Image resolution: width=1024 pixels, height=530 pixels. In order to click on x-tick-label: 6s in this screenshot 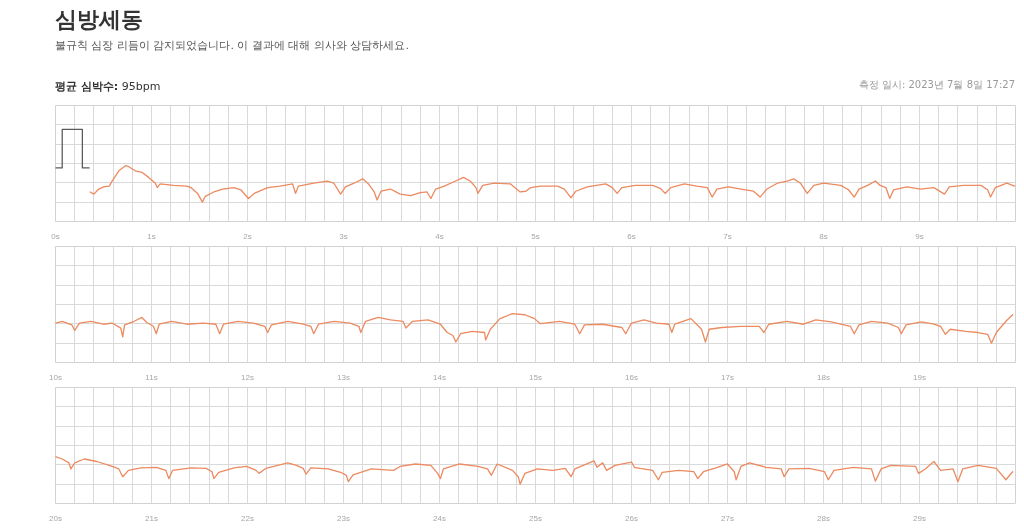, I will do `click(631, 236)`.